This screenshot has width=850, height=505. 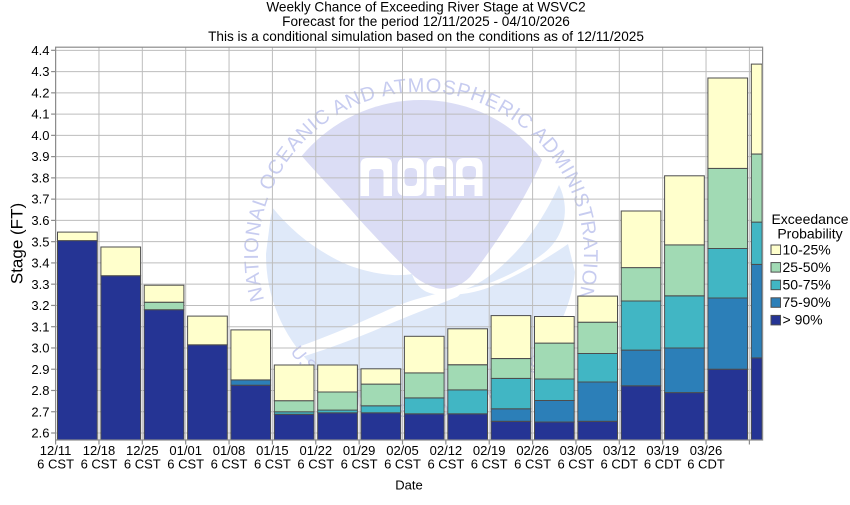 I want to click on svg-text: 4.1, so click(x=40, y=114).